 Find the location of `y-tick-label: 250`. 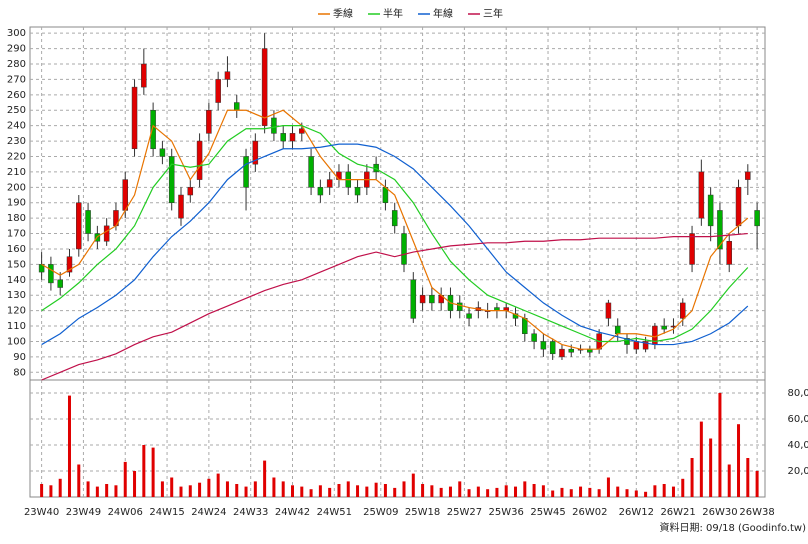

y-tick-label: 250 is located at coordinates (16, 110).